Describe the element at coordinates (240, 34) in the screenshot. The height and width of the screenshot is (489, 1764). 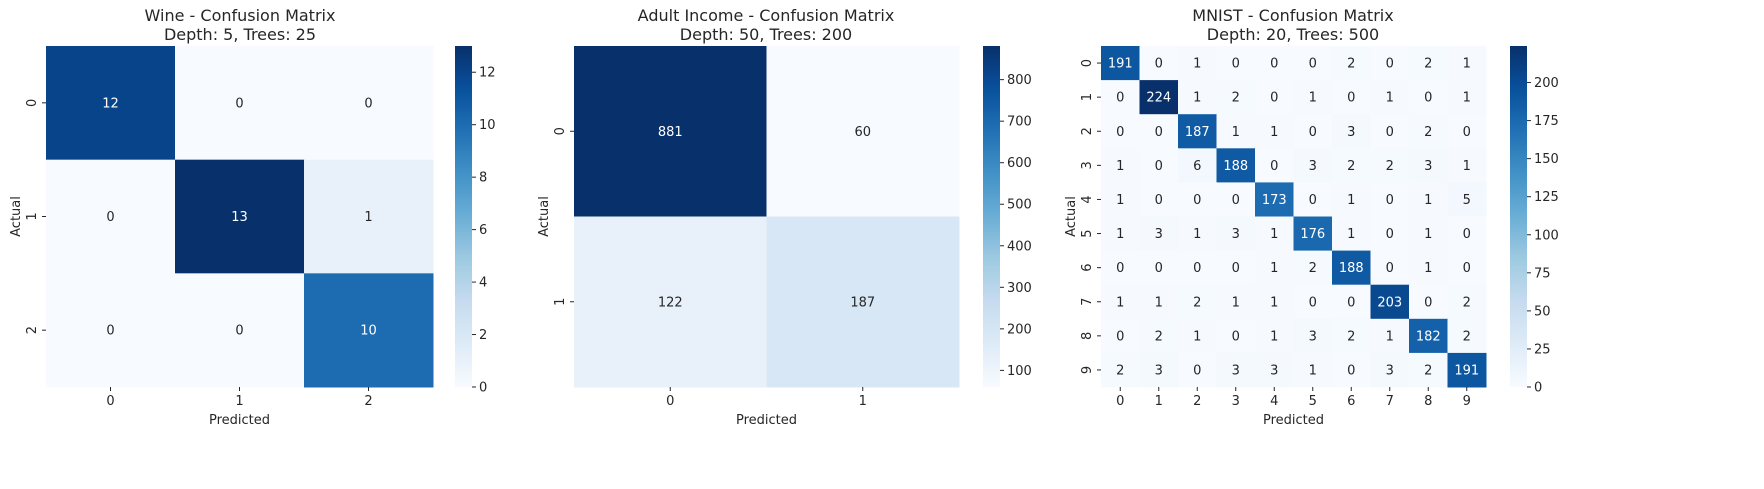
I see `chart-subtitle: Depth: 5, Trees: 25` at that location.